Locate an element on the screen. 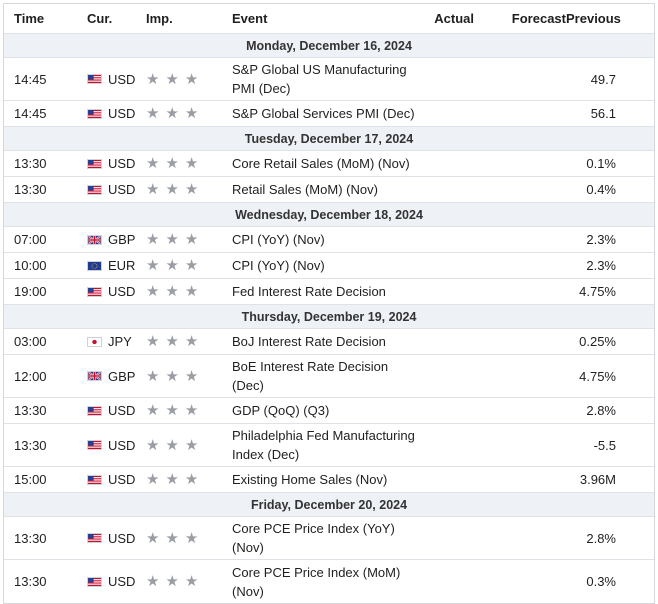 The height and width of the screenshot is (604, 658). event-time: 10:00 is located at coordinates (30, 265).